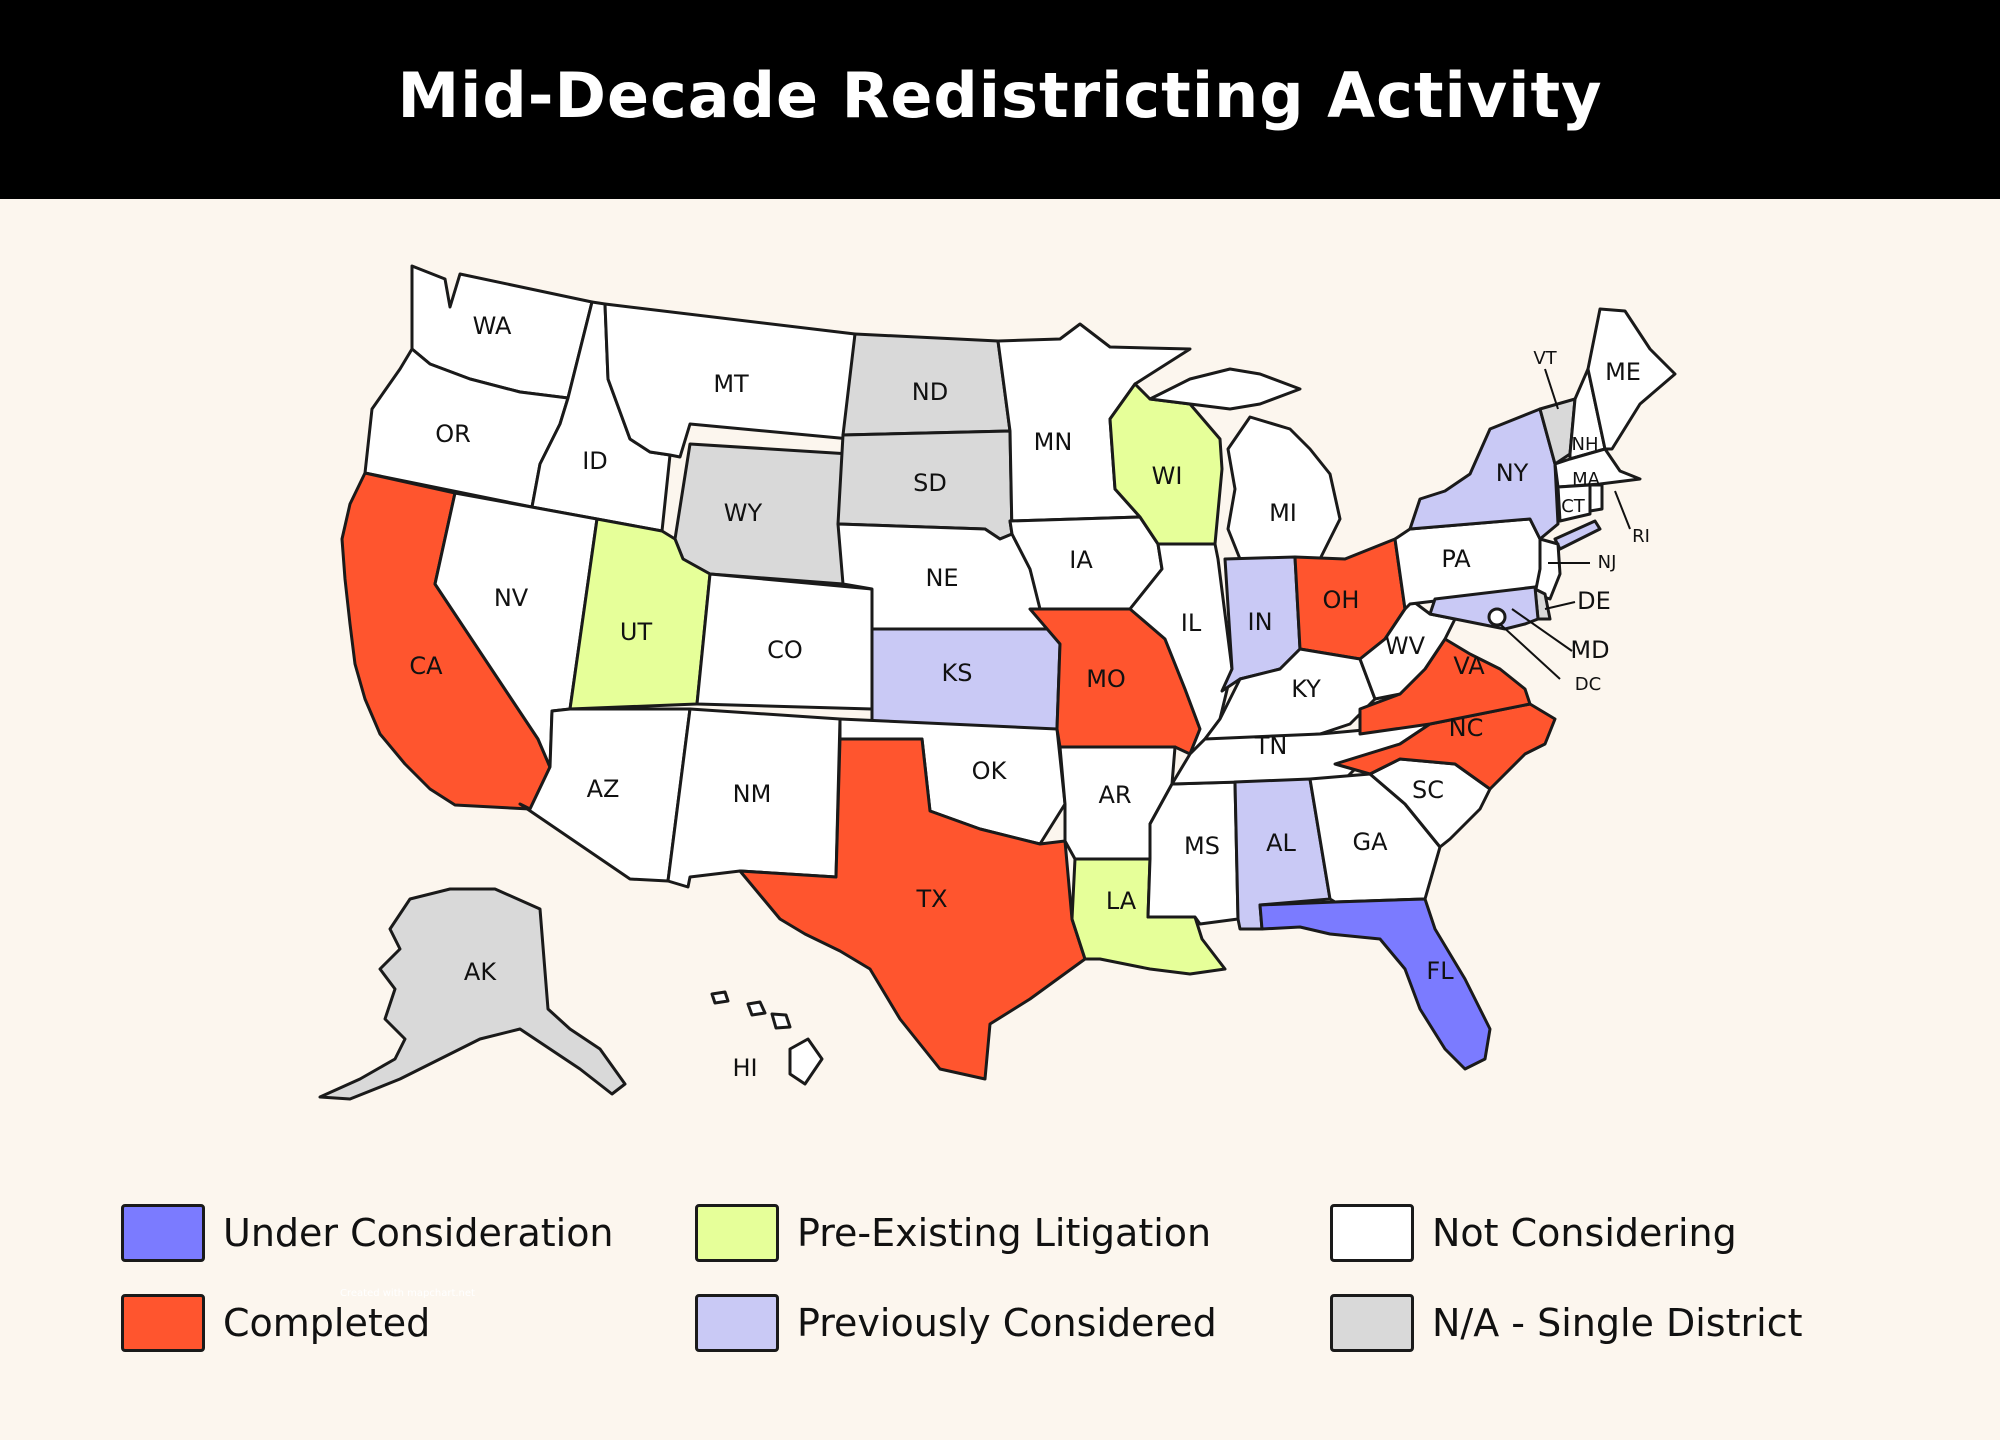 The height and width of the screenshot is (1440, 2000). Describe the element at coordinates (1584, 1233) in the screenshot. I see `legend-label-not-considering: Not Considering` at that location.